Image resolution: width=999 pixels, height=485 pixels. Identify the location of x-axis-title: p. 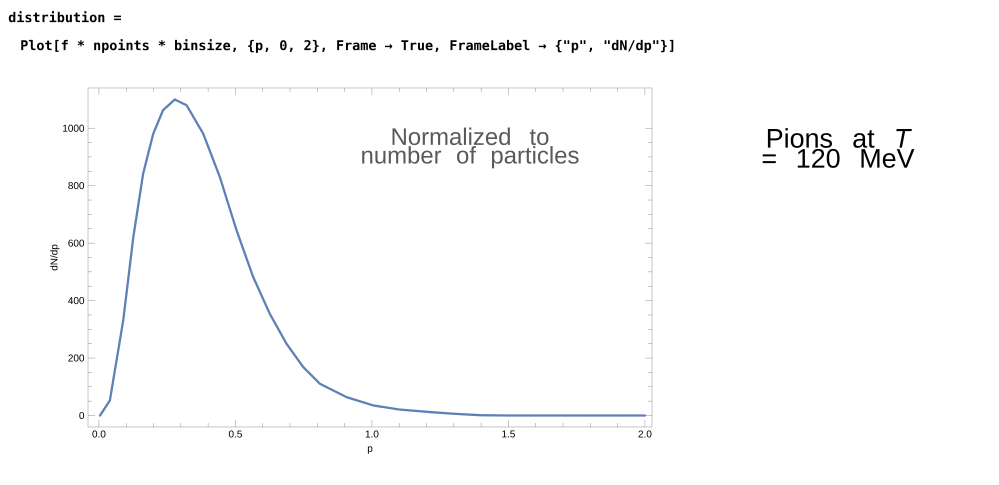
(370, 450).